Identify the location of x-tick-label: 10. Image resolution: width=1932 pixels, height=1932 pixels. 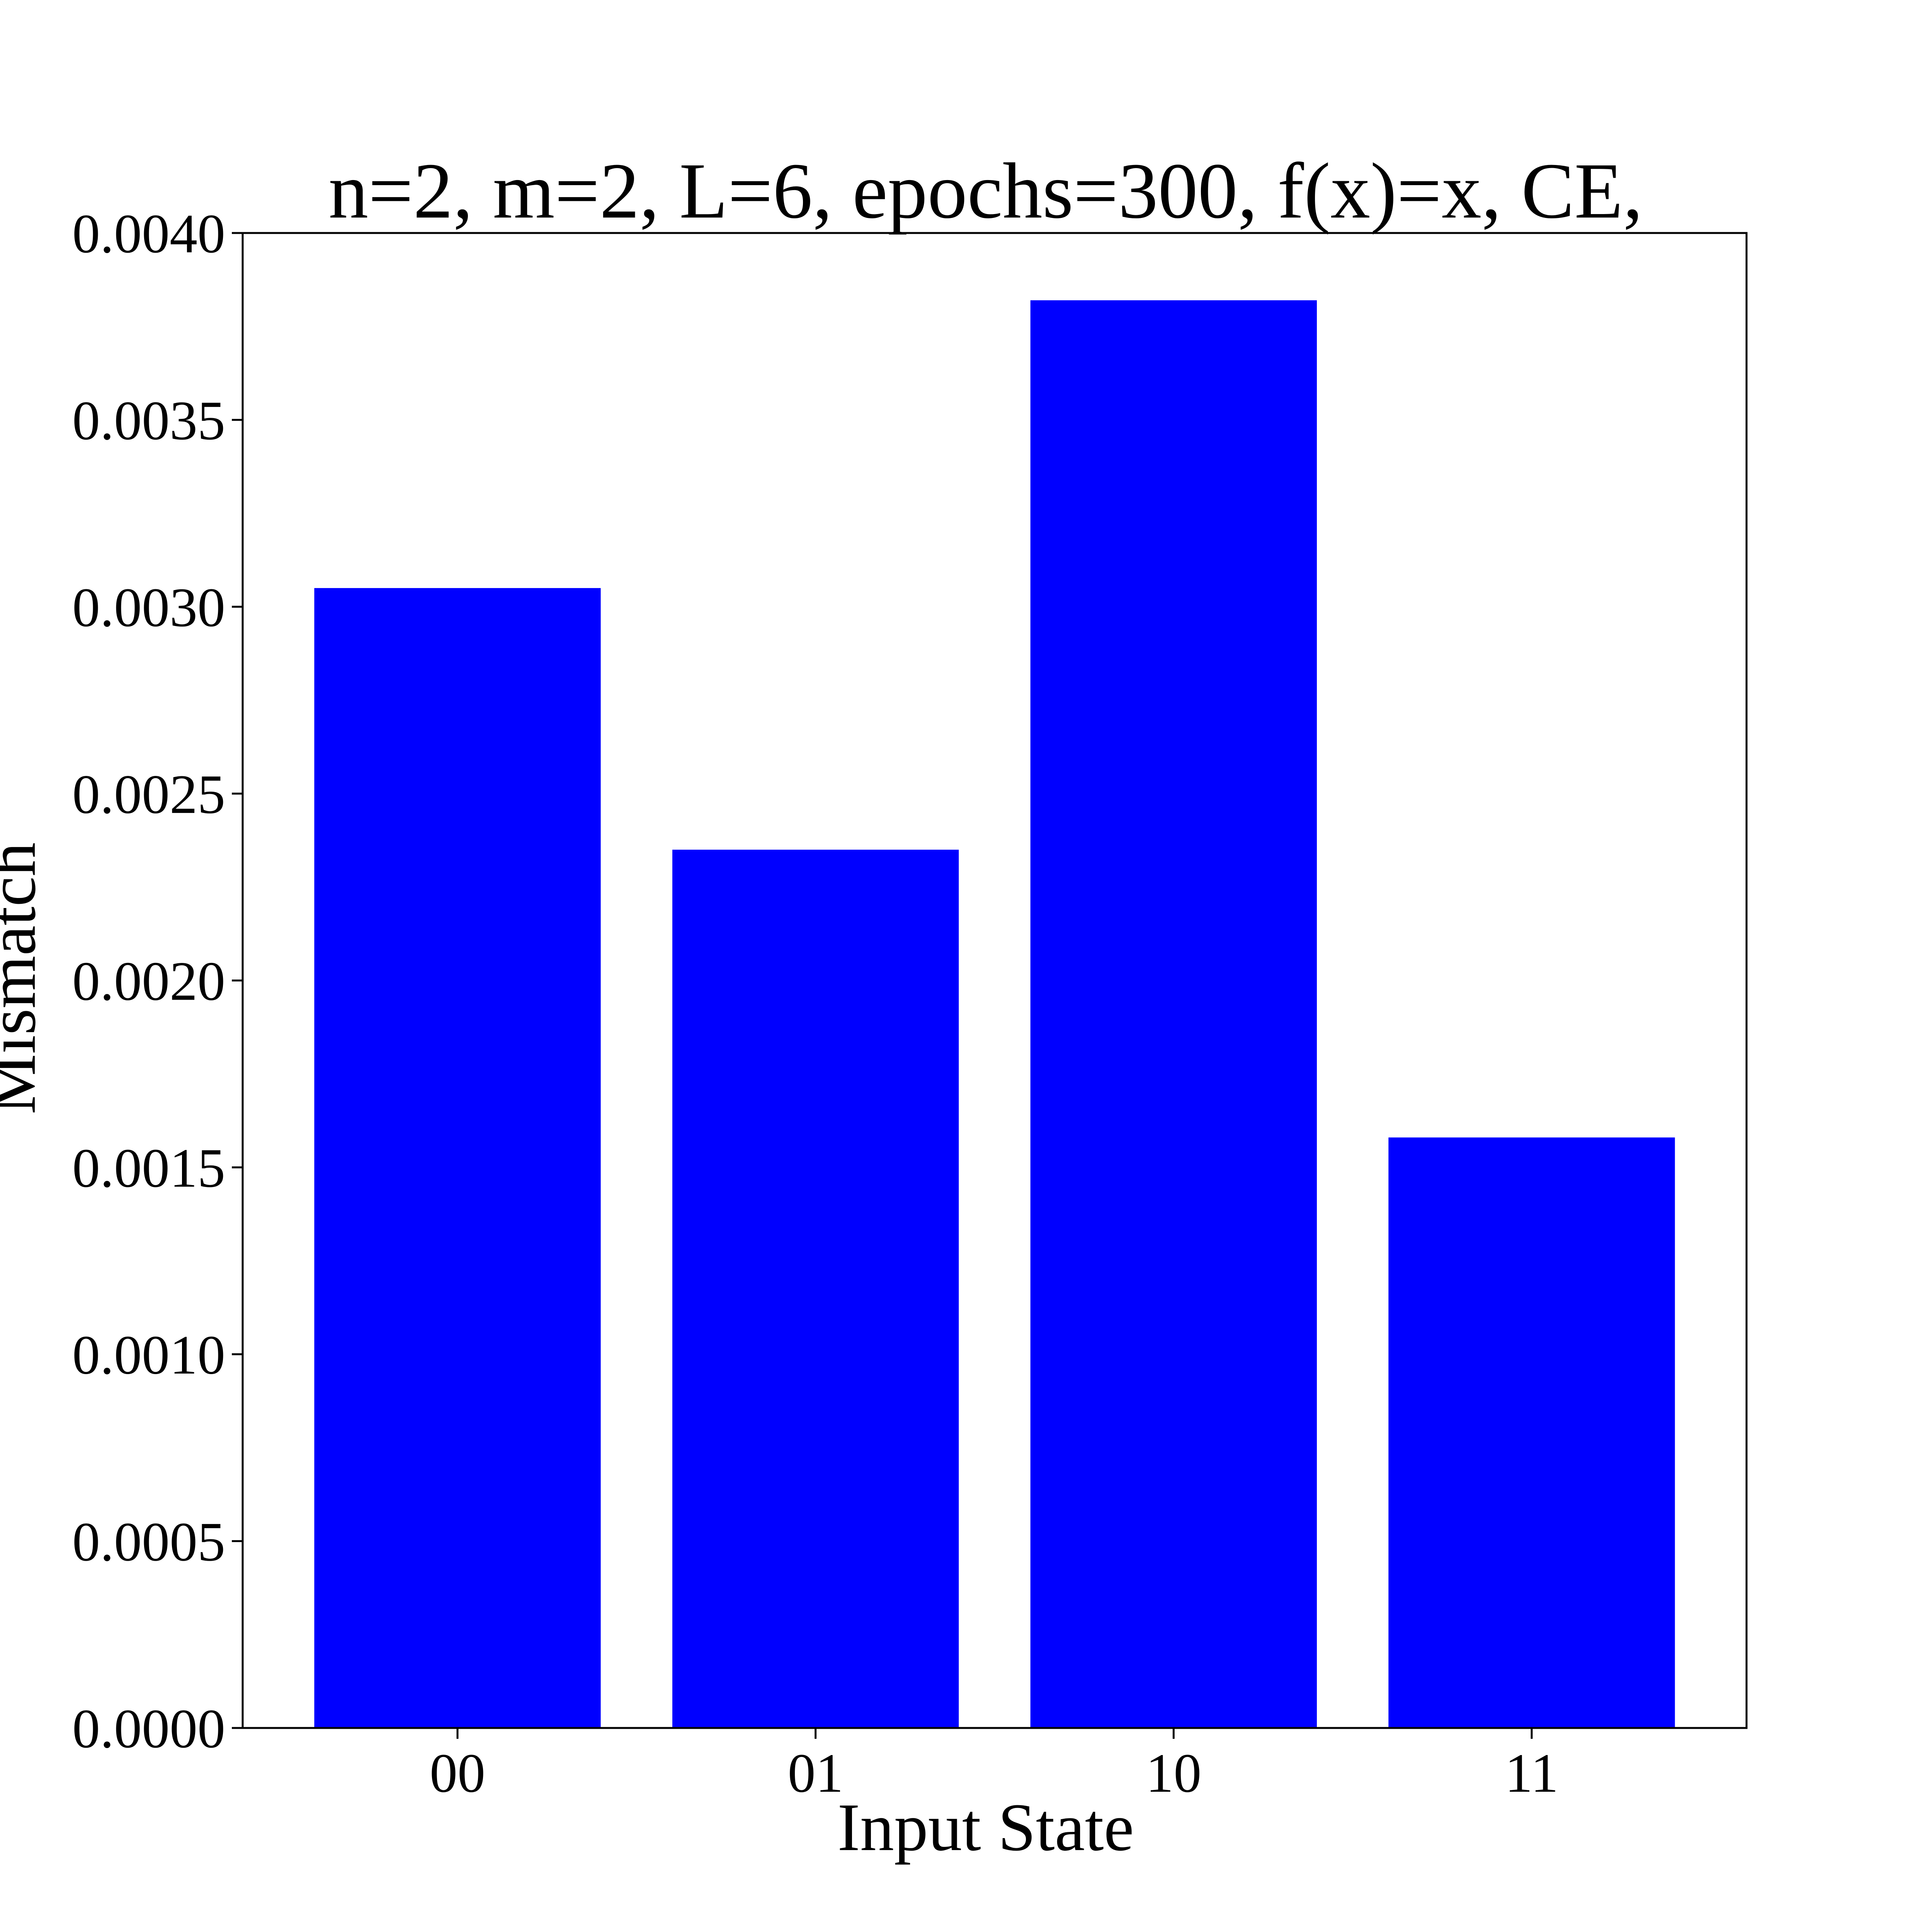
(1173, 1773).